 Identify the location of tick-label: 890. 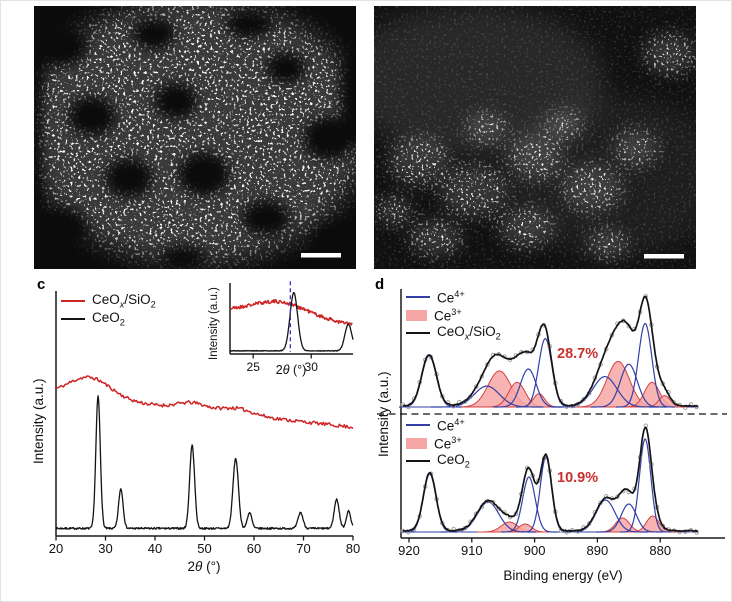
(598, 550).